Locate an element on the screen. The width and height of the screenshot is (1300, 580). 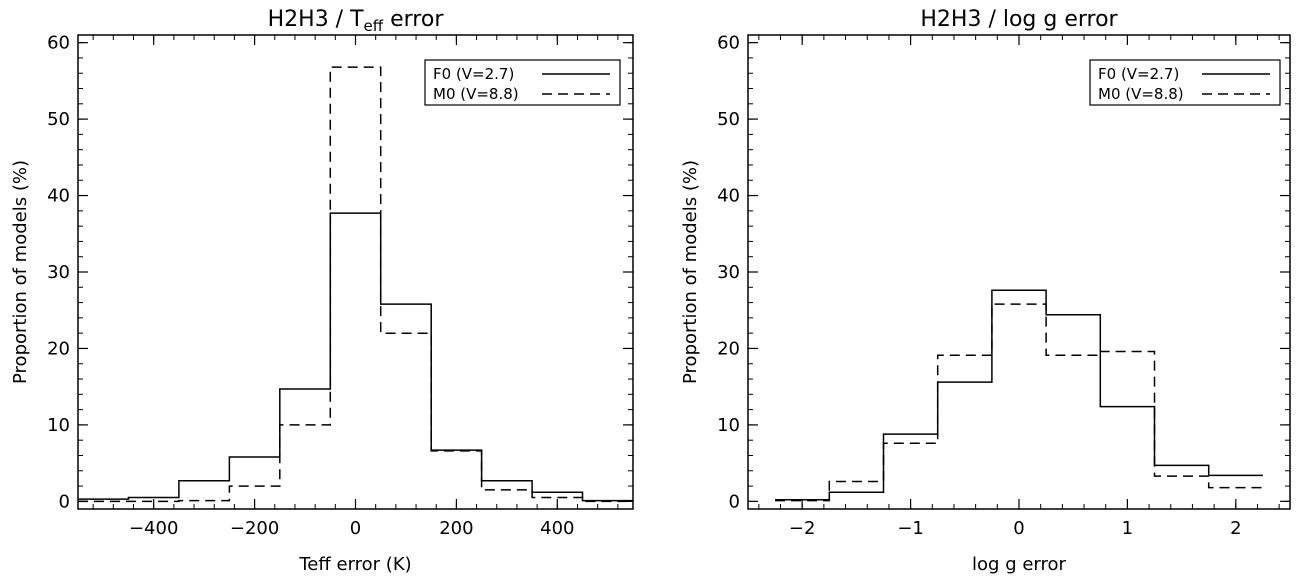
x-tick-label: 1 is located at coordinates (1127, 528).